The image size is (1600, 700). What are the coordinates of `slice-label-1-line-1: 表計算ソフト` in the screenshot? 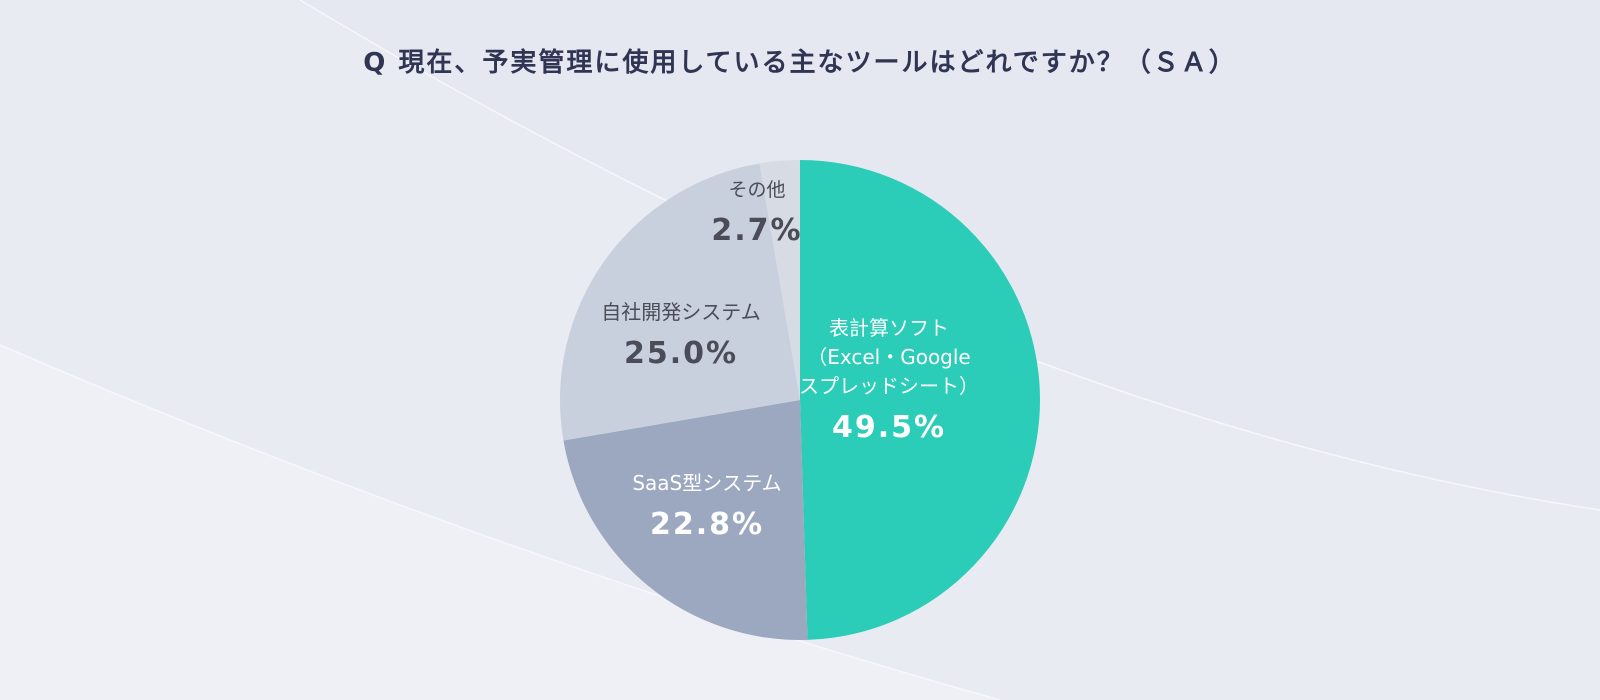 It's located at (889, 328).